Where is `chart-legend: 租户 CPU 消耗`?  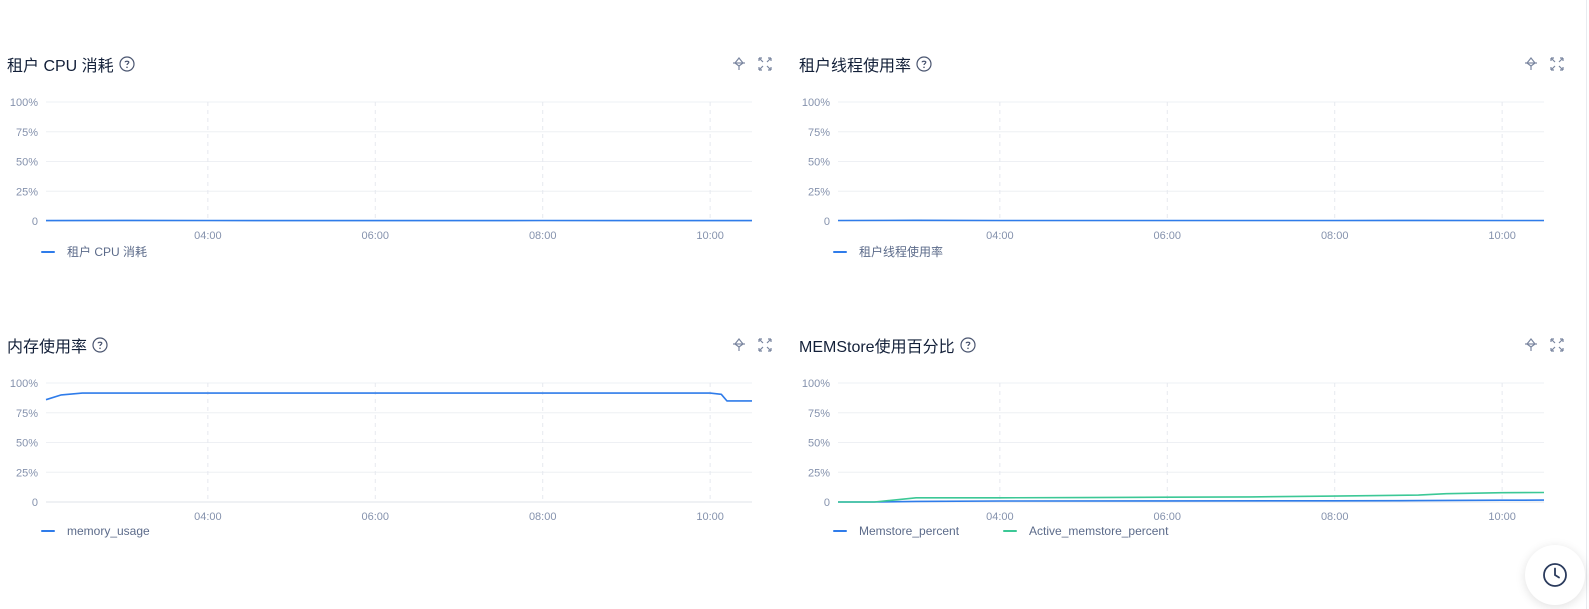 chart-legend: 租户 CPU 消耗 is located at coordinates (116, 251).